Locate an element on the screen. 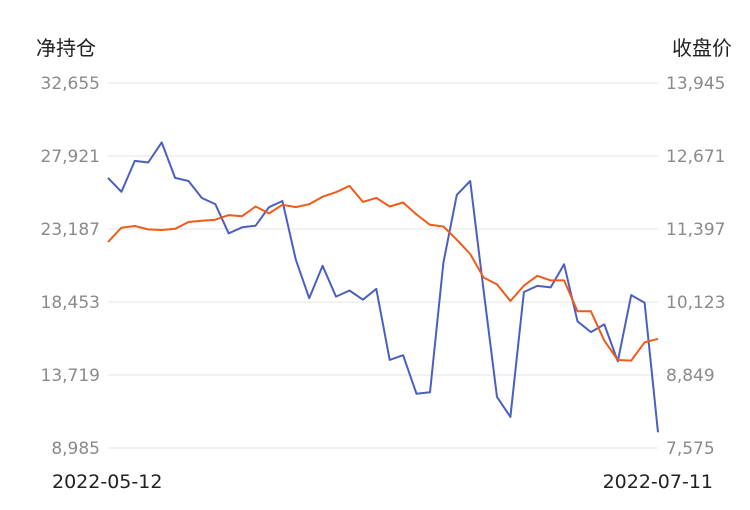 This screenshot has width=750, height=510. right-axis-title: 收盘价 is located at coordinates (702, 48).